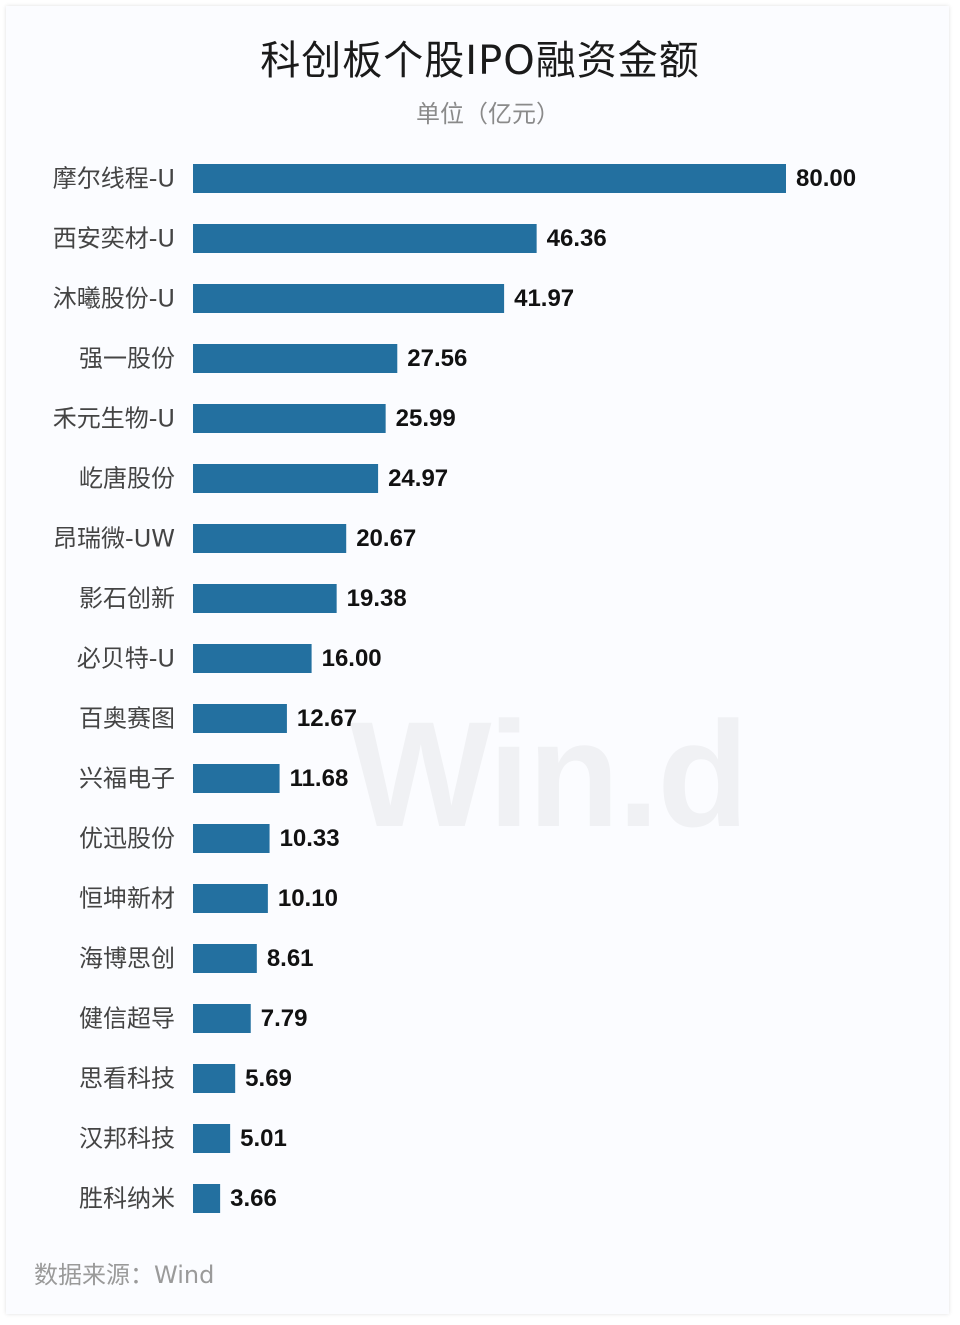 The height and width of the screenshot is (1325, 960). What do you see at coordinates (127, 599) in the screenshot?
I see `category-label: 影石创新` at bounding box center [127, 599].